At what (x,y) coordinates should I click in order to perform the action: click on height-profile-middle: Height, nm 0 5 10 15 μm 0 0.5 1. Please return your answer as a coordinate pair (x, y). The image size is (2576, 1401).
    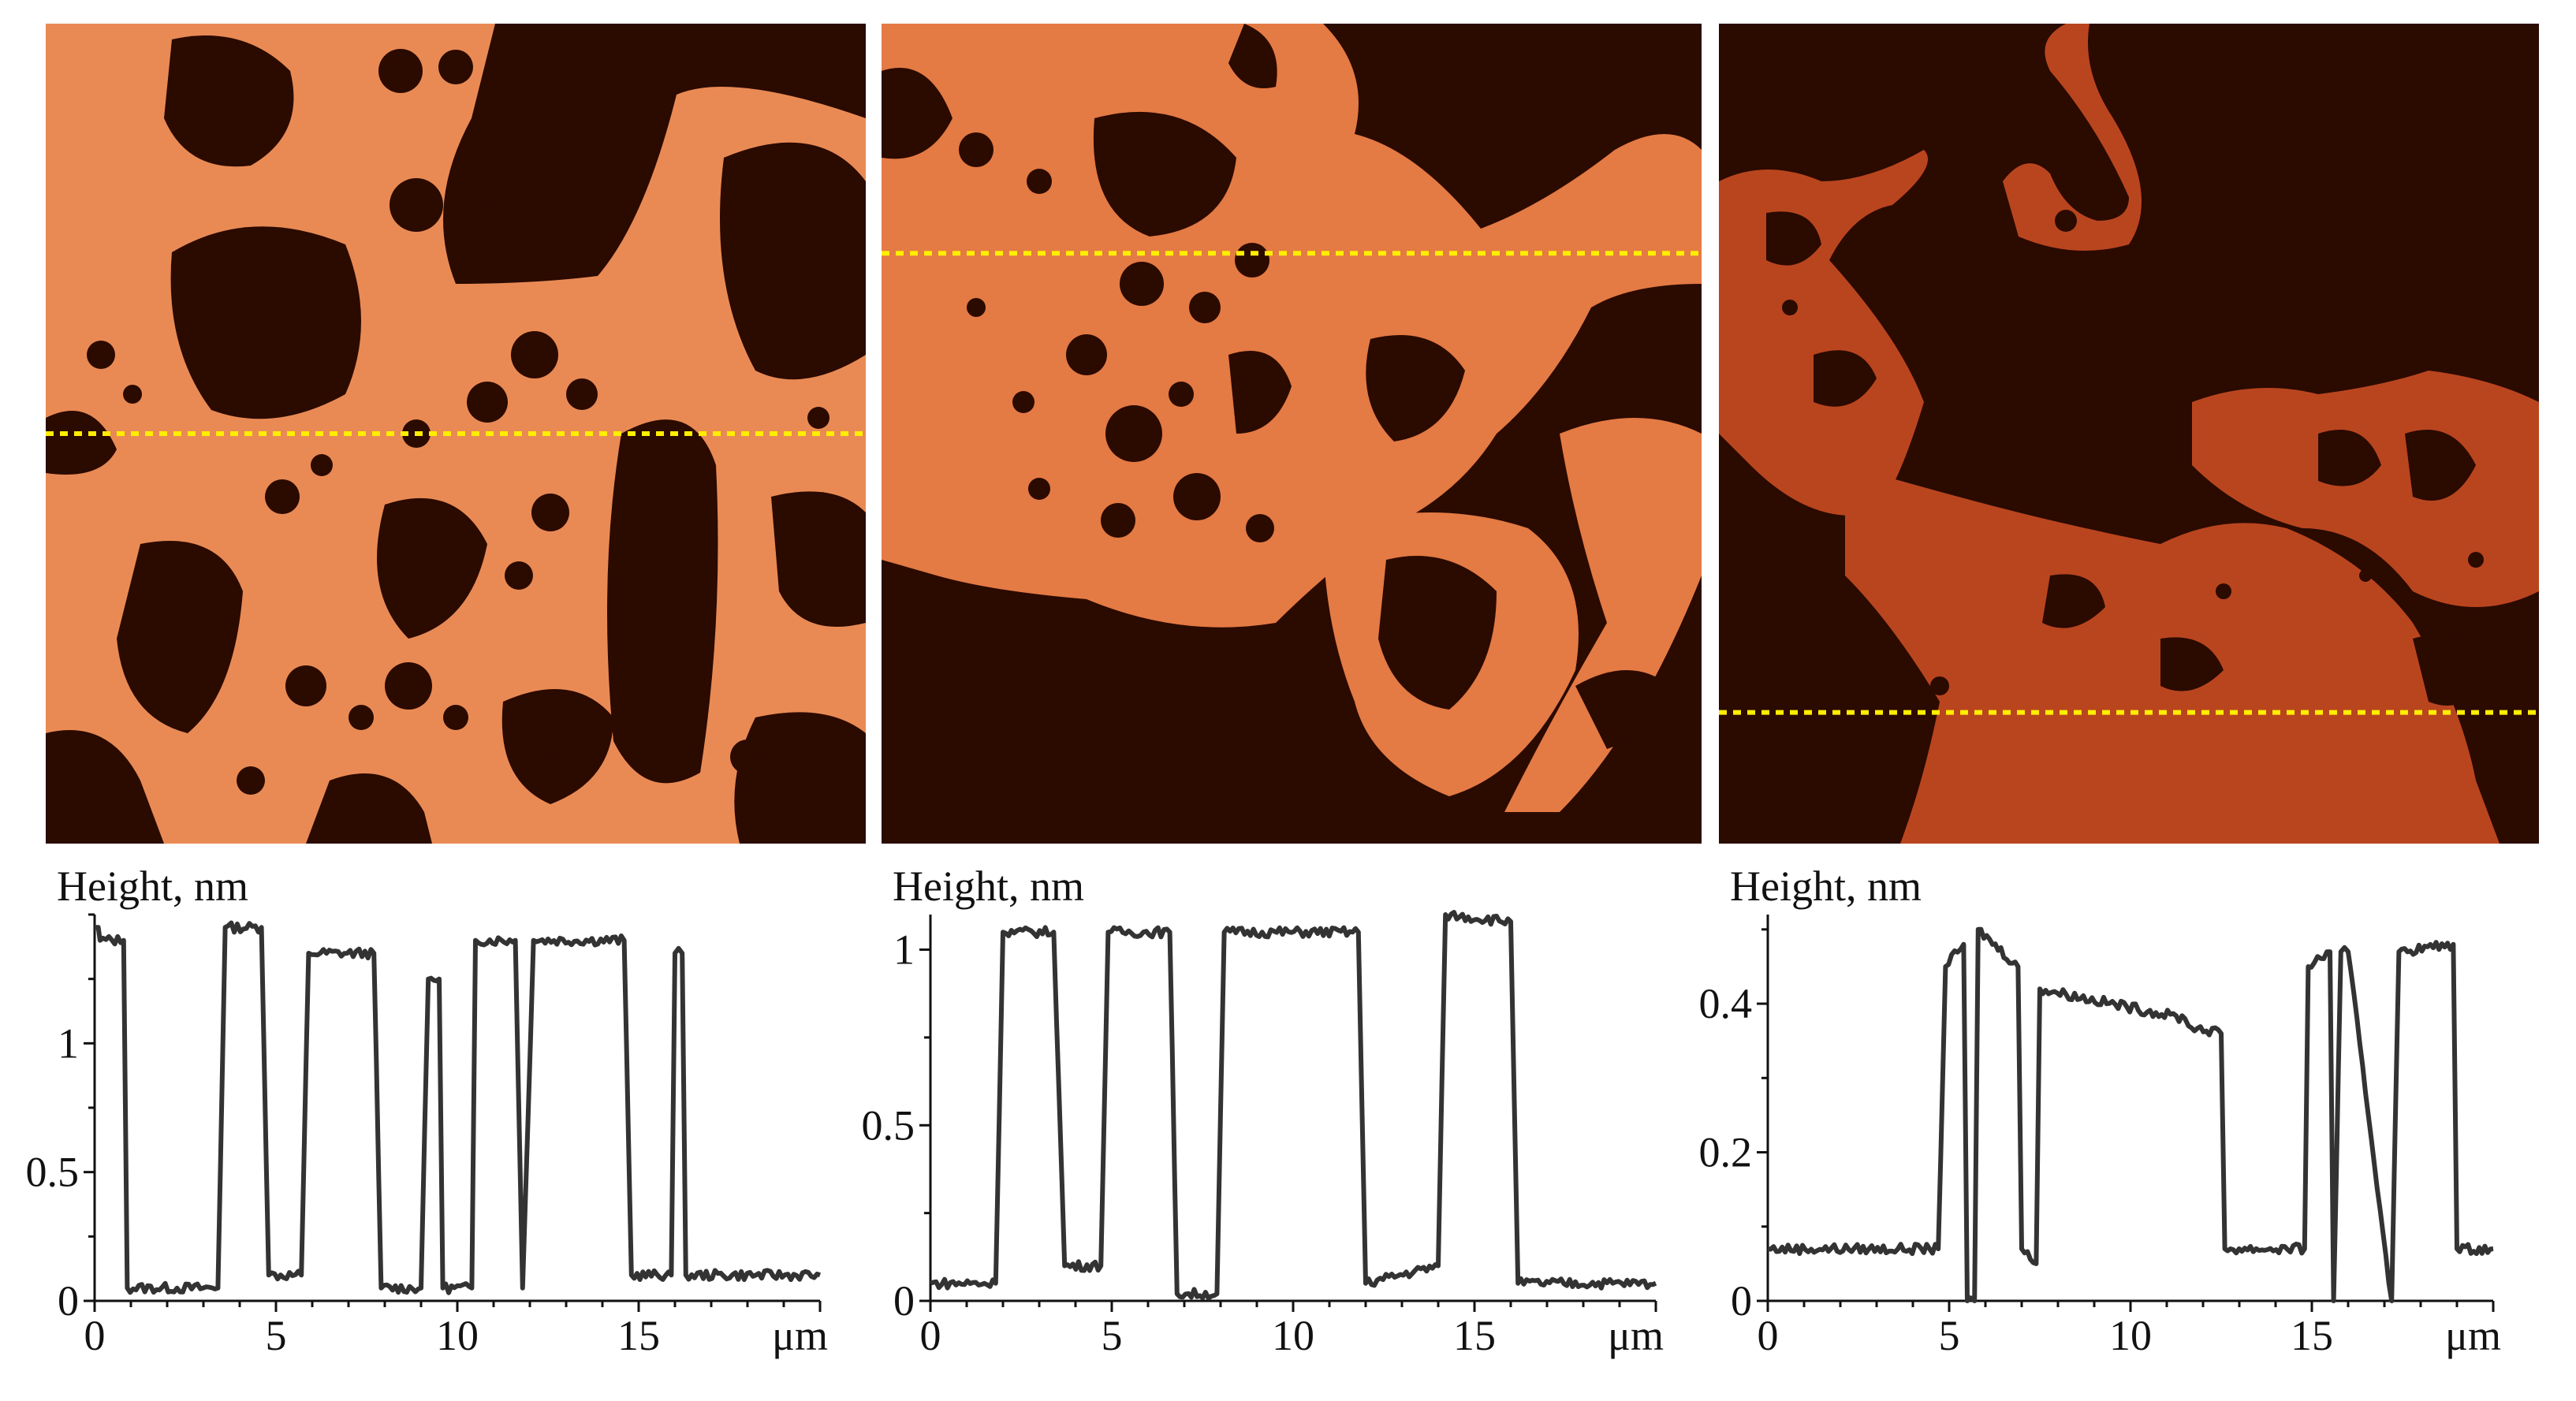
    Looking at the image, I should click on (1278, 1115).